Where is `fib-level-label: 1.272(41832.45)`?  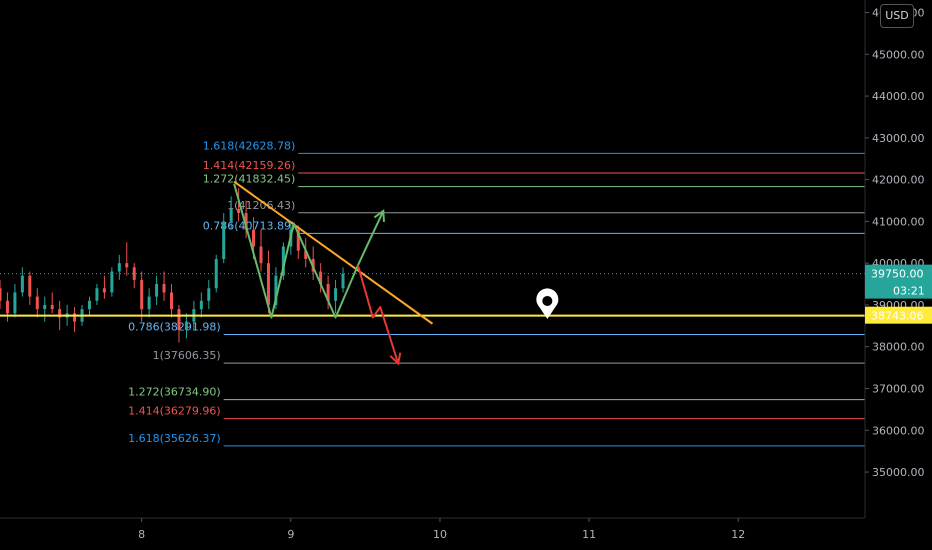
fib-level-label: 1.272(41832.45) is located at coordinates (249, 179).